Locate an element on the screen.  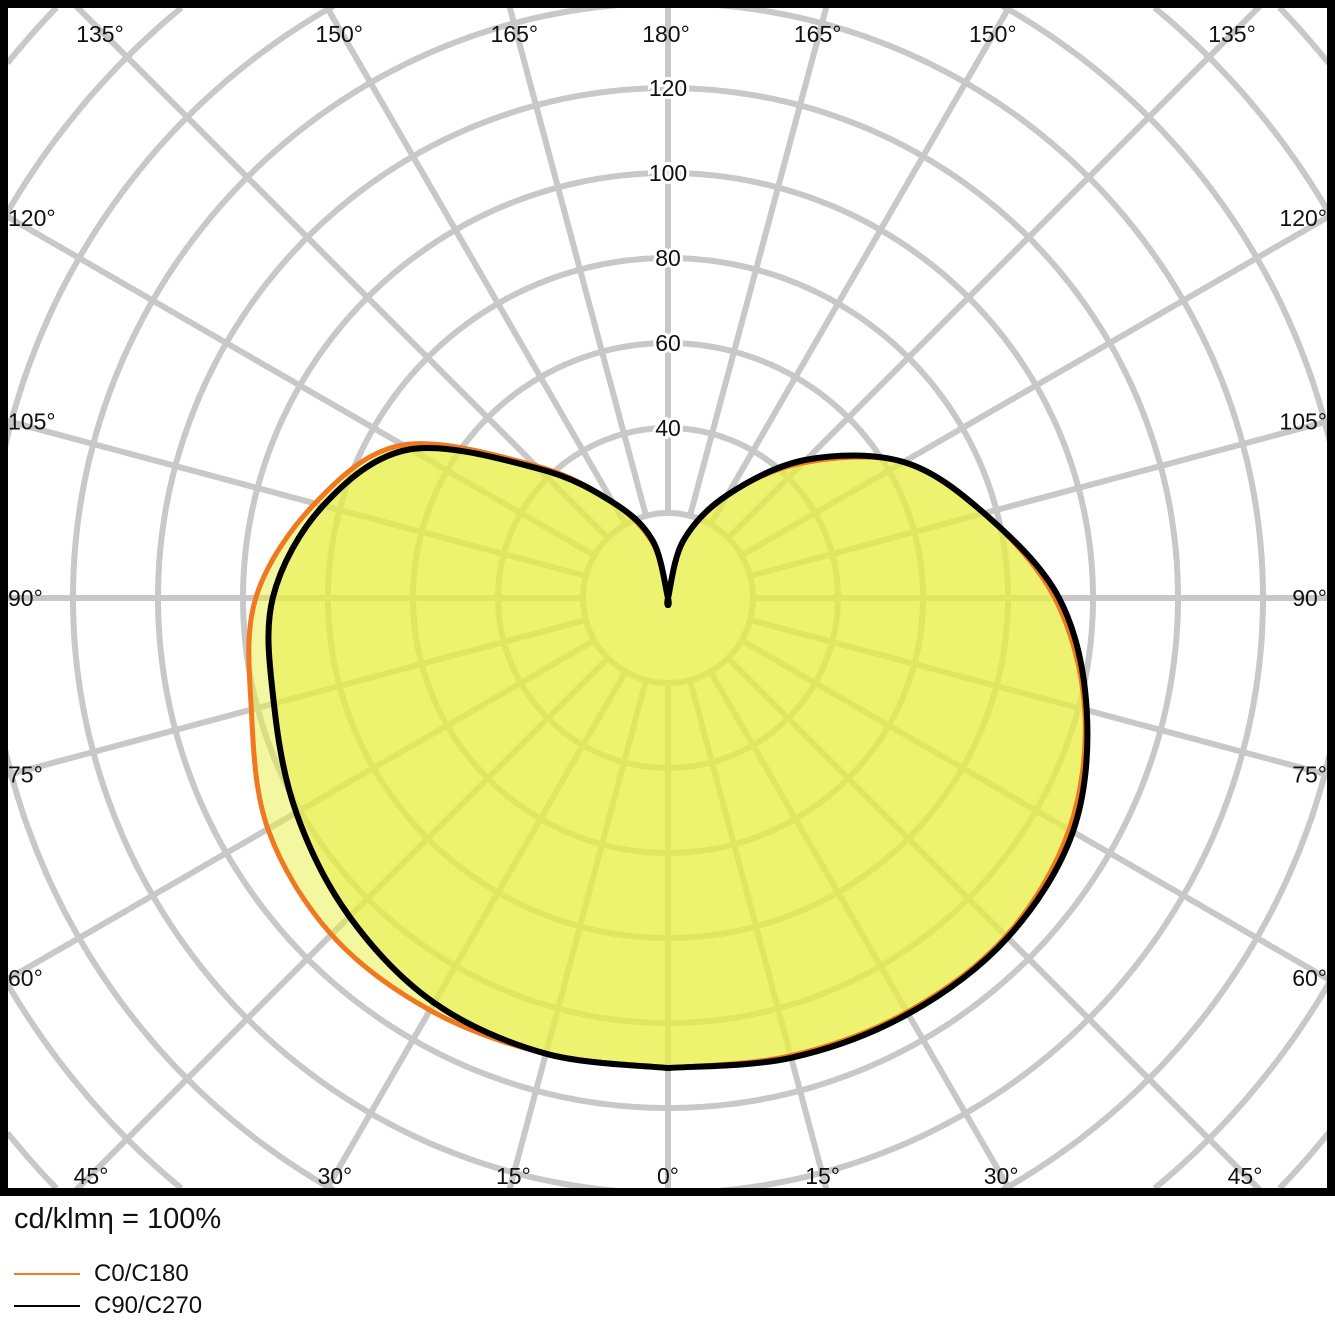
radial-tick-label: 120 is located at coordinates (668, 88).